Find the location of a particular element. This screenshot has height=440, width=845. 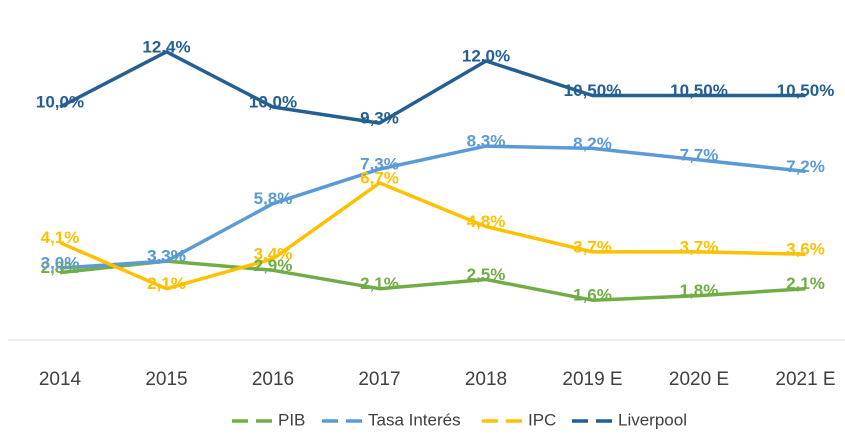

data-label: 4,1% is located at coordinates (60, 237).